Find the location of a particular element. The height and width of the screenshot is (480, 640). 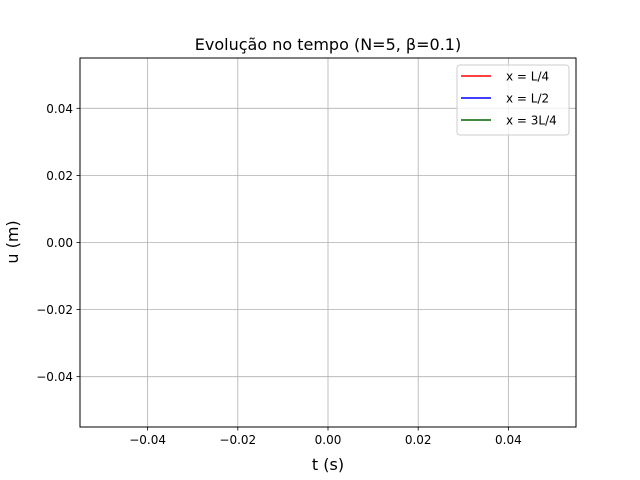

x-tick-label: 0.02 is located at coordinates (418, 440).